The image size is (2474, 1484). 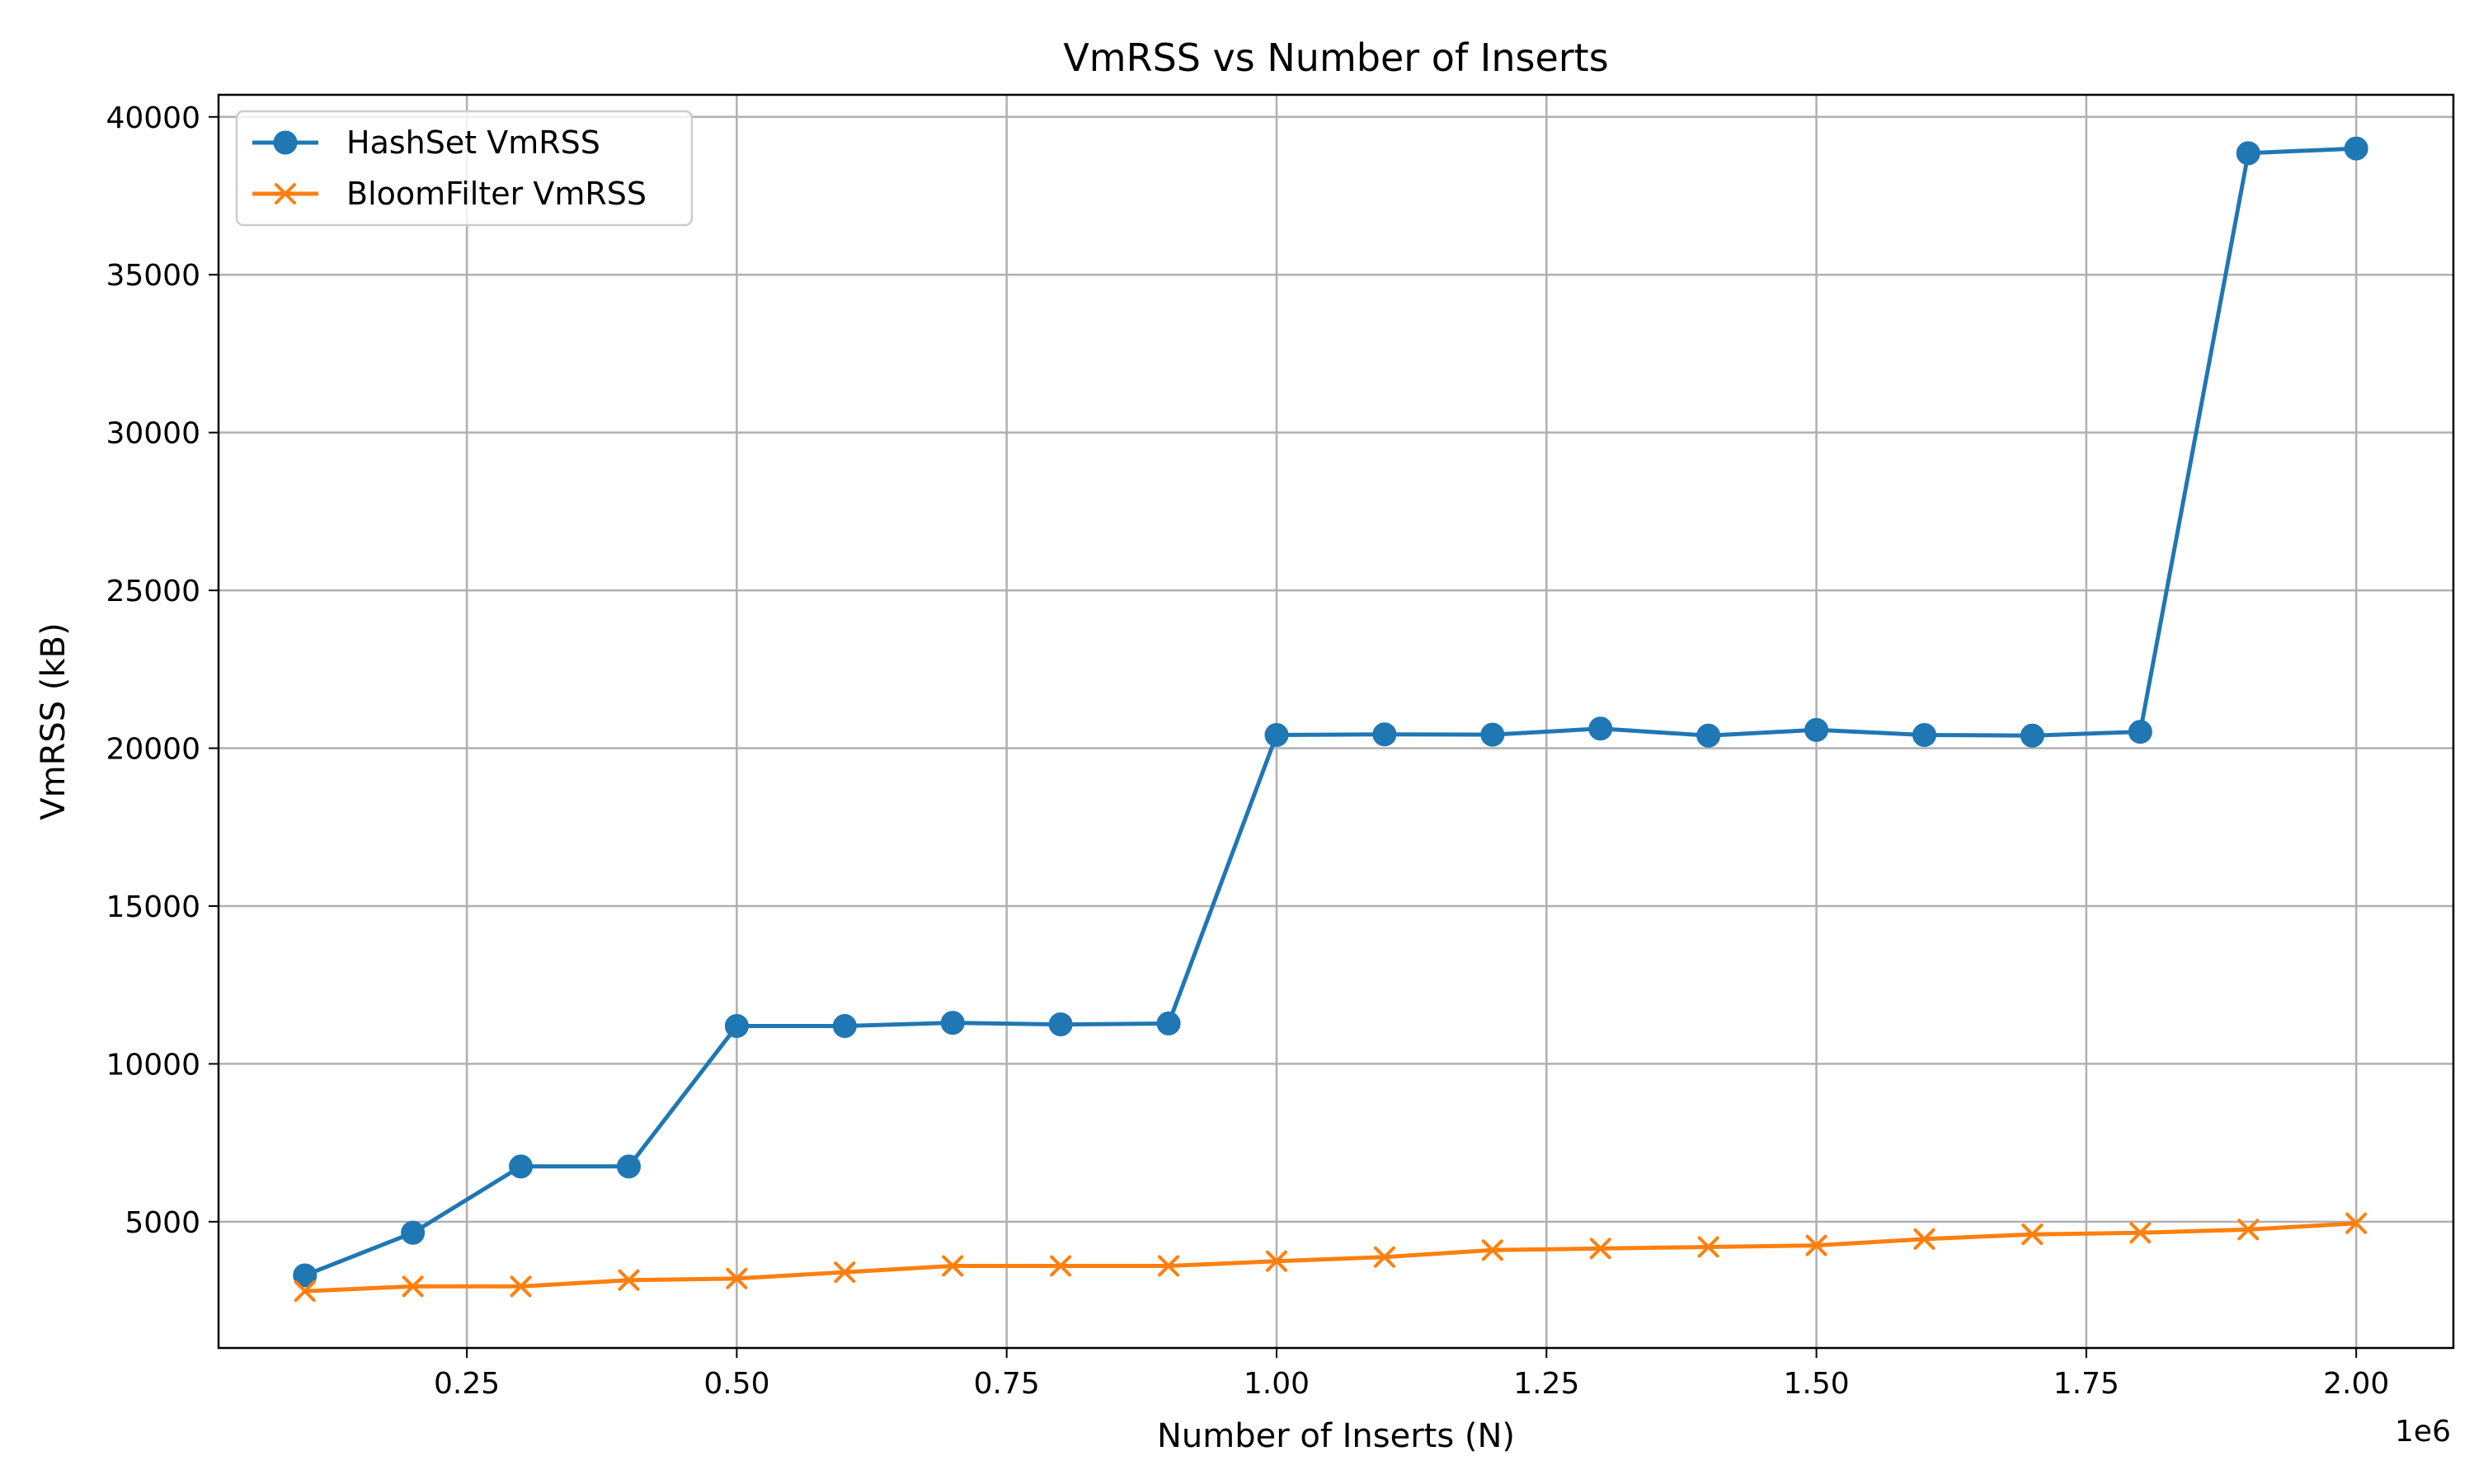 What do you see at coordinates (162, 1223) in the screenshot?
I see `y-tick-label: 5000` at bounding box center [162, 1223].